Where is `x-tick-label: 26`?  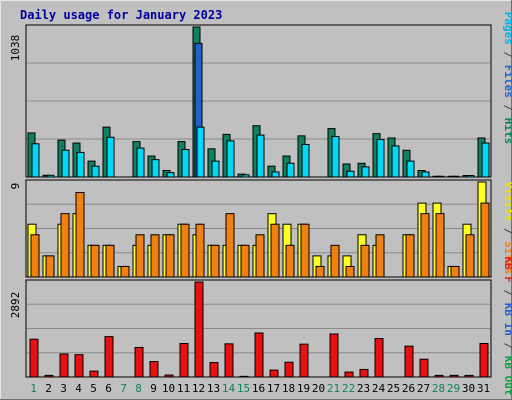 x-tick-label: 26 is located at coordinates (408, 388).